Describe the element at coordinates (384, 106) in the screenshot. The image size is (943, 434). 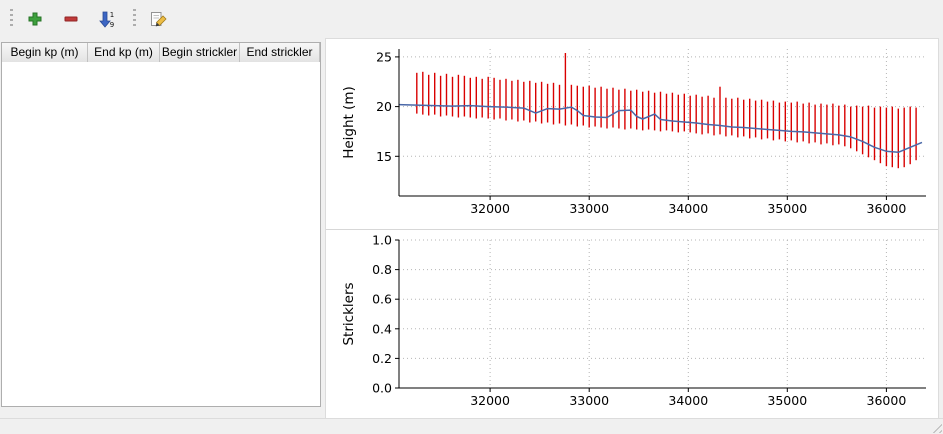
I see `svg-text: 20` at that location.